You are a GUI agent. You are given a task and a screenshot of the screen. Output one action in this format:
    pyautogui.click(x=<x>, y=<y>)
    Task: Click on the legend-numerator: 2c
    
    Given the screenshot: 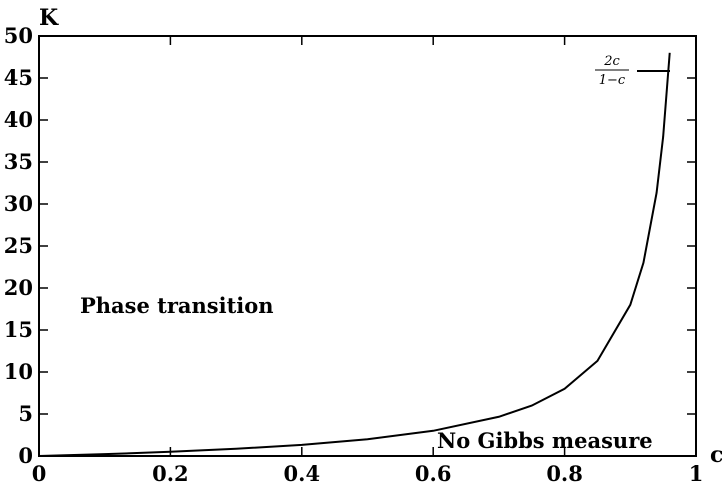 What is the action you would take?
    pyautogui.click(x=611, y=61)
    